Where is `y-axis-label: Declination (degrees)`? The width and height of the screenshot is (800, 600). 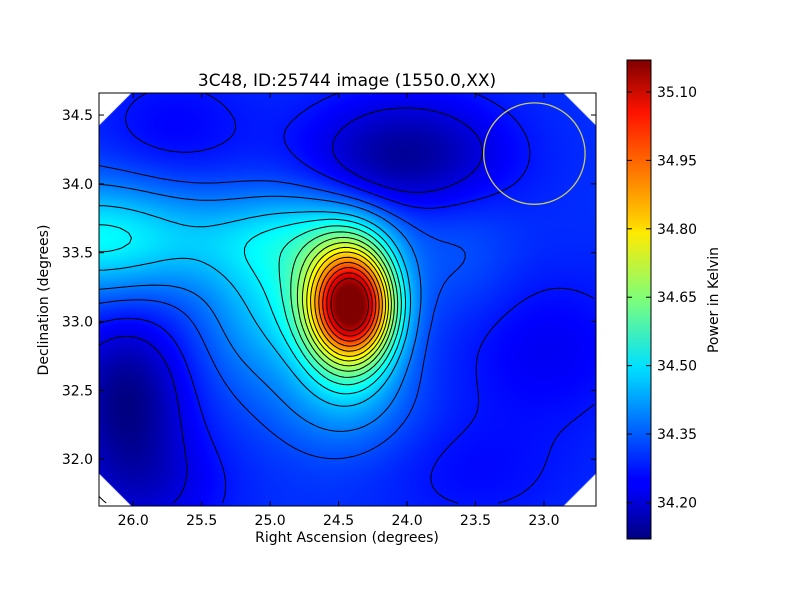 y-axis-label: Declination (degrees) is located at coordinates (44, 300).